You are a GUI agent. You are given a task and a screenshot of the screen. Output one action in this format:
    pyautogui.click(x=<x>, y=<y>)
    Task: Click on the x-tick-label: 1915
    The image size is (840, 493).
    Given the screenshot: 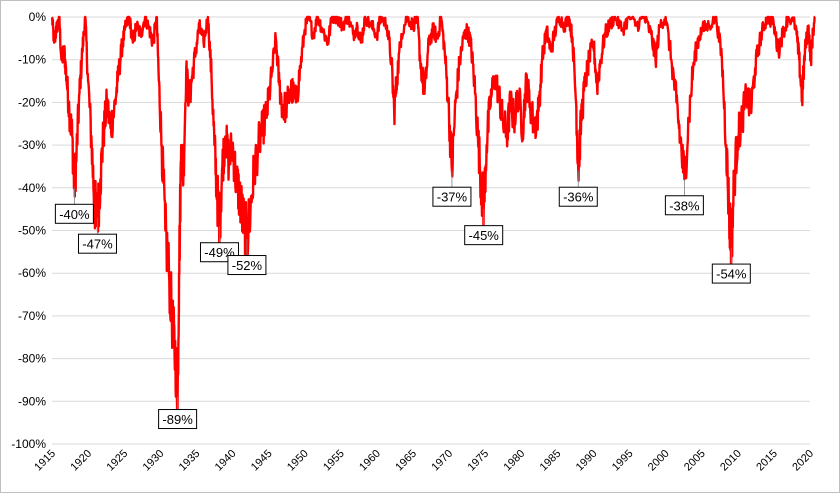 What is the action you would take?
    pyautogui.click(x=45, y=461)
    